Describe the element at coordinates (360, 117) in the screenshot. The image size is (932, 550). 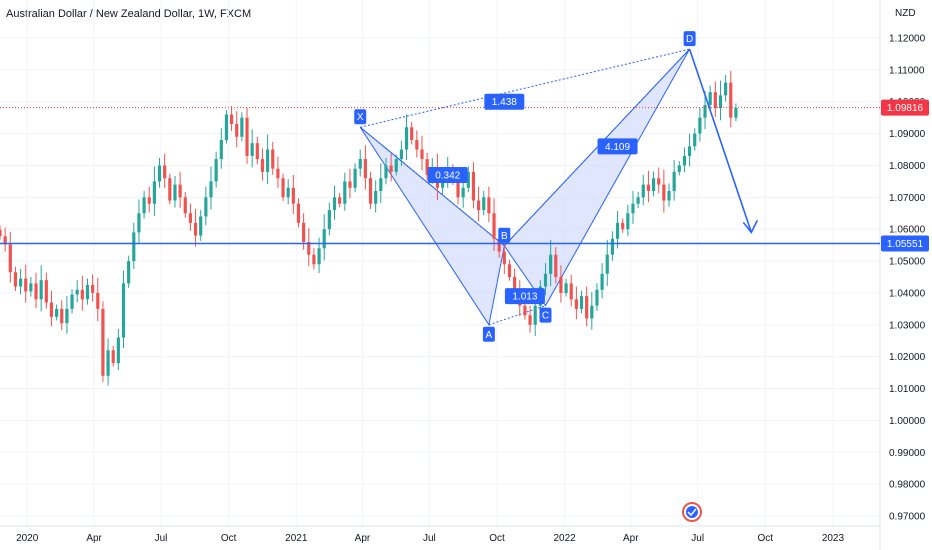
I see `point-label: X` at that location.